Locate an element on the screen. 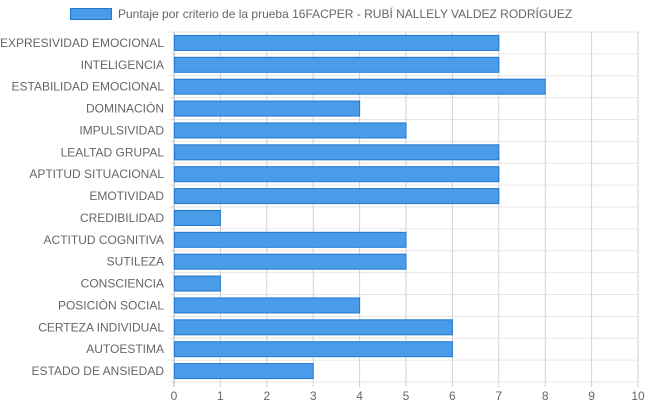  y-category-label: CERTEZA INDIVIDUAL is located at coordinates (101, 327).